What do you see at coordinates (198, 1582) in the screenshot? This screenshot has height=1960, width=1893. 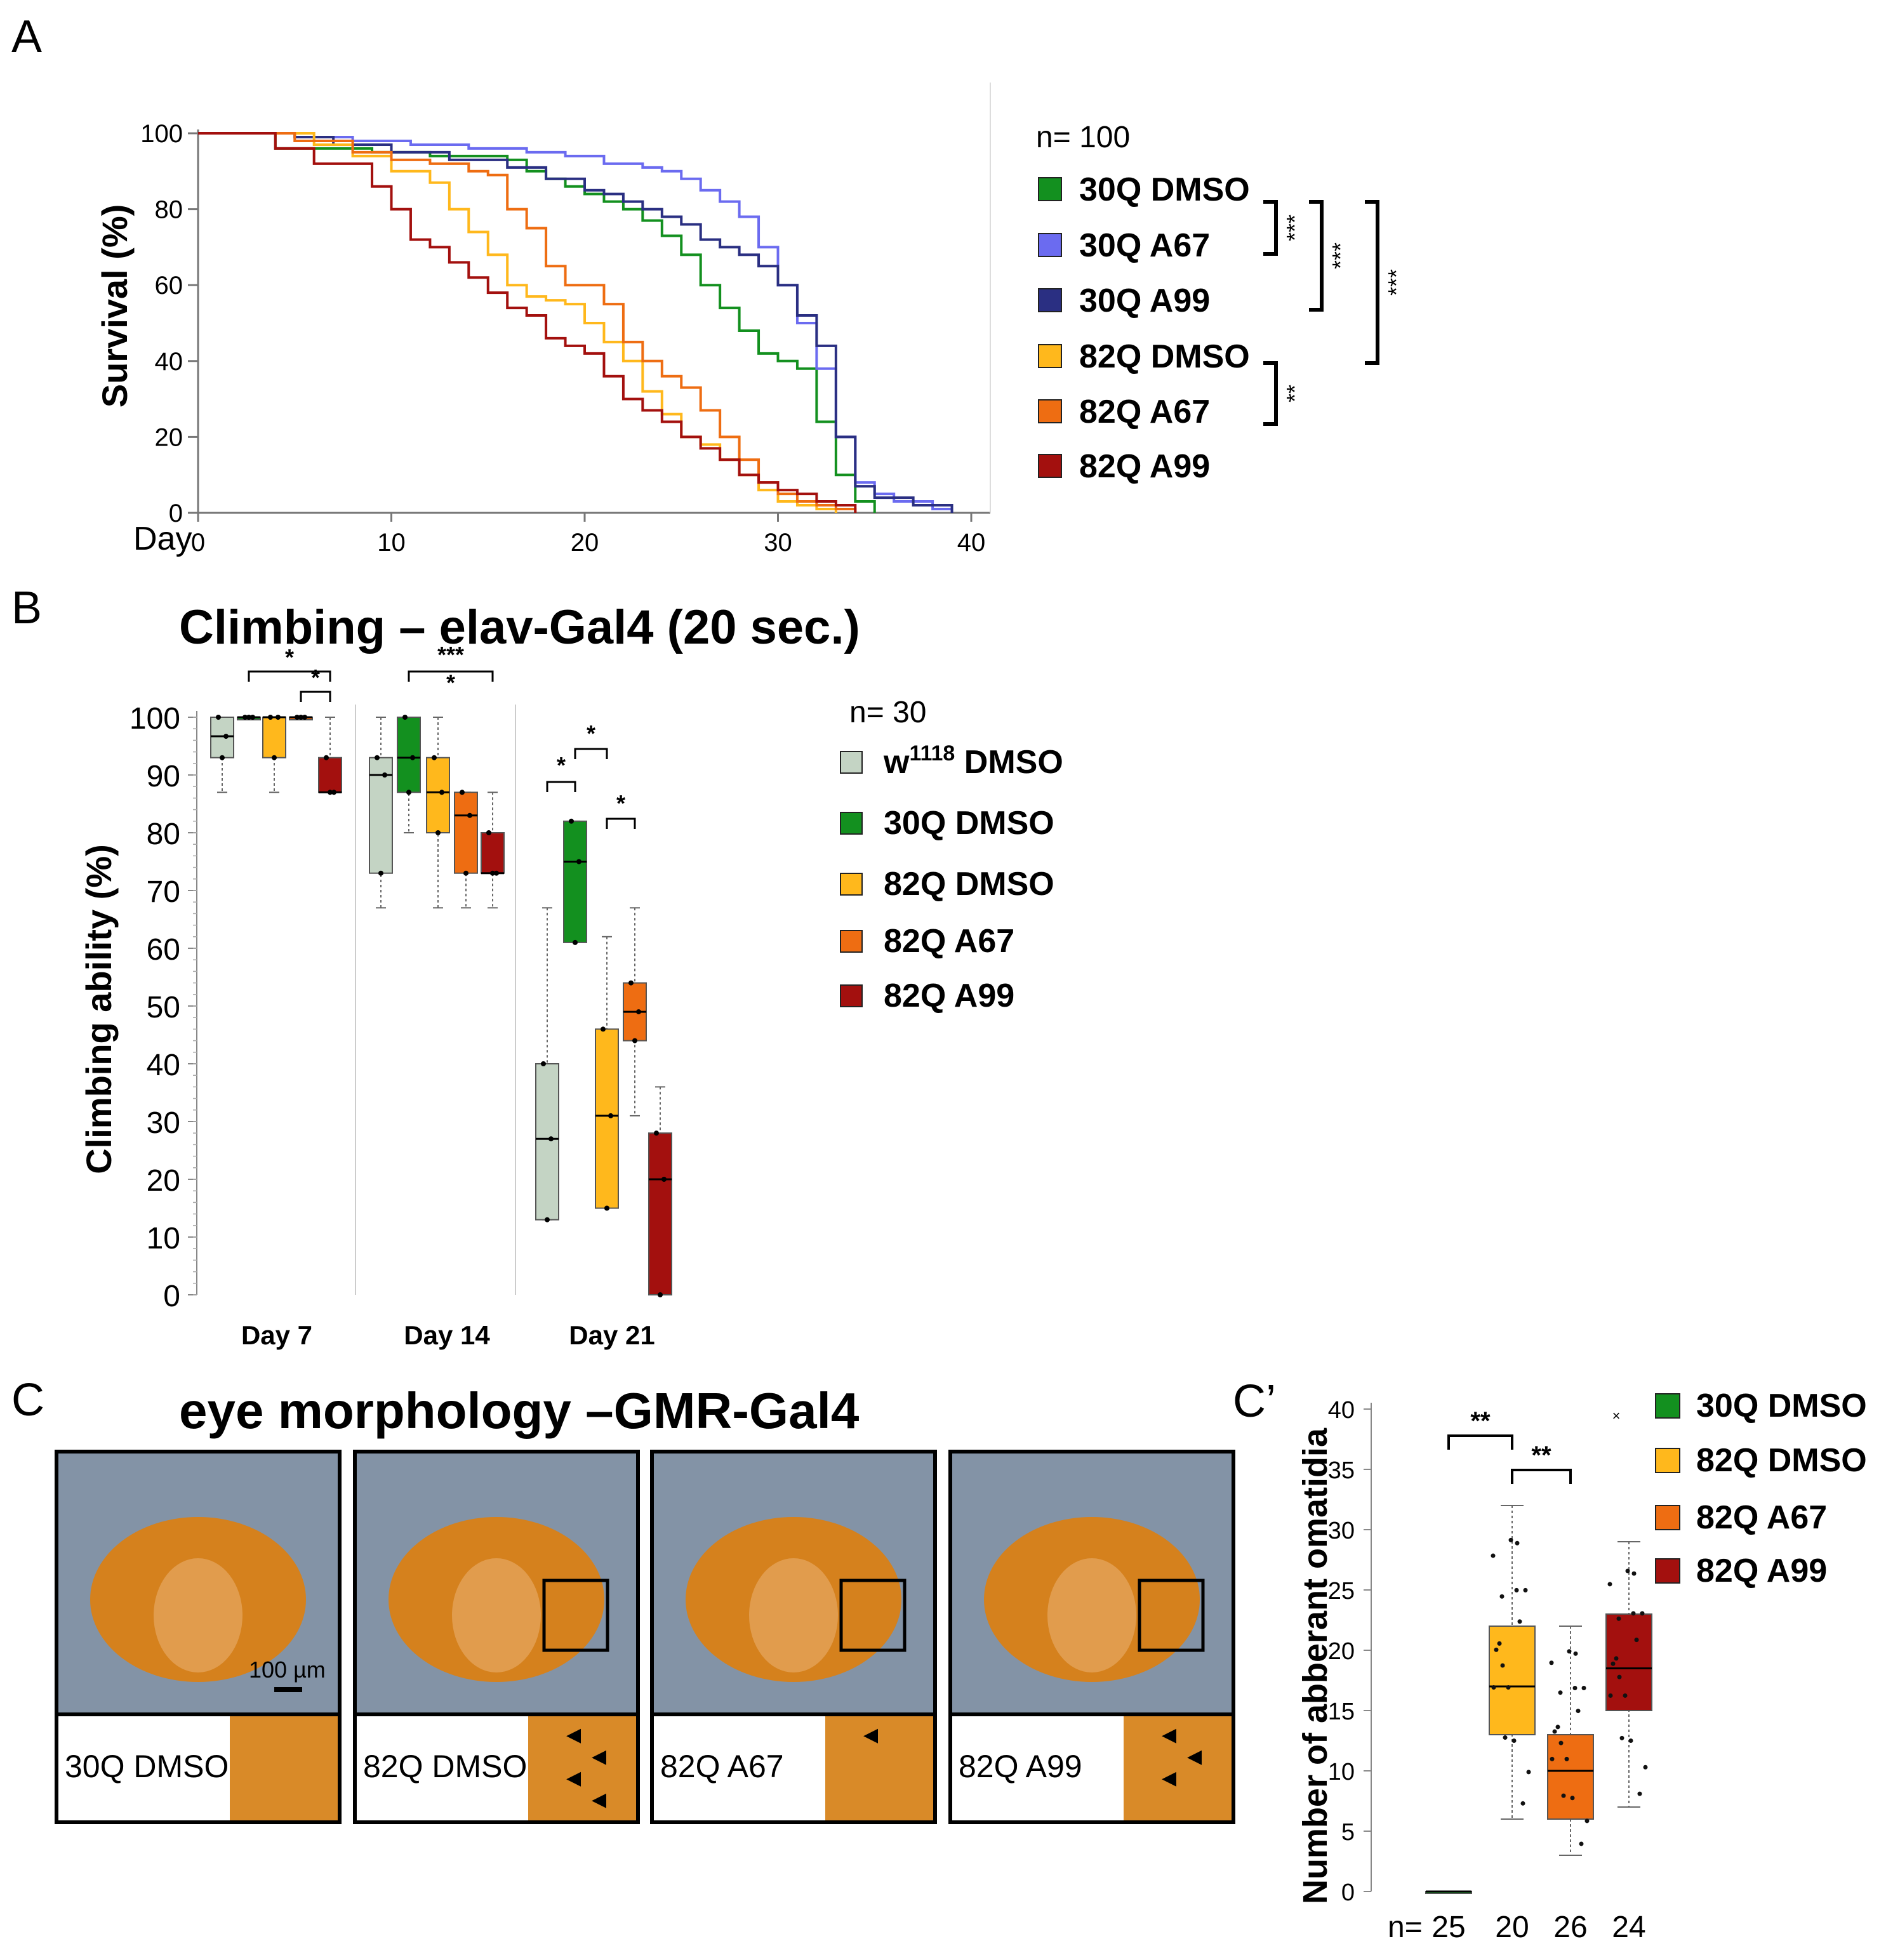 I see `eye-photo: 100 µm` at bounding box center [198, 1582].